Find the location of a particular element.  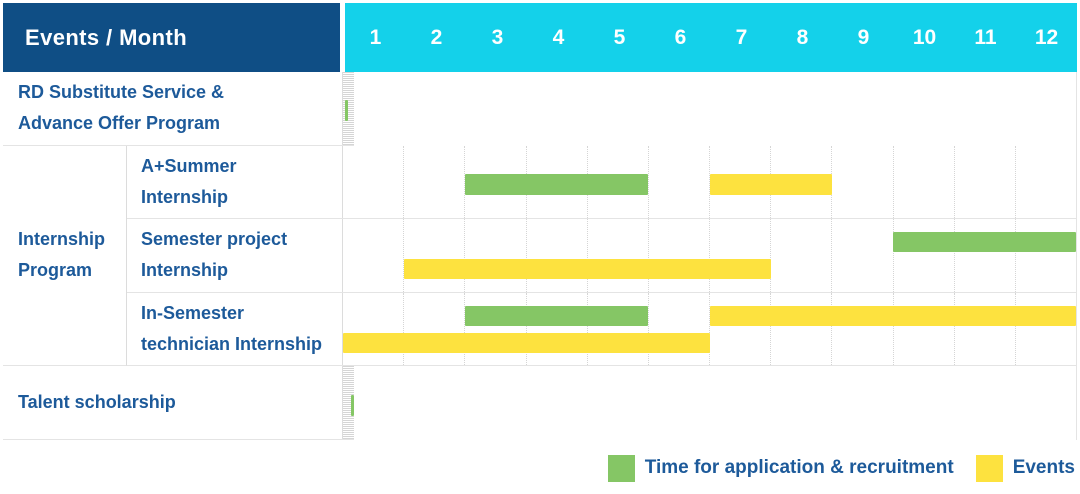

month-label: 11 is located at coordinates (985, 37).